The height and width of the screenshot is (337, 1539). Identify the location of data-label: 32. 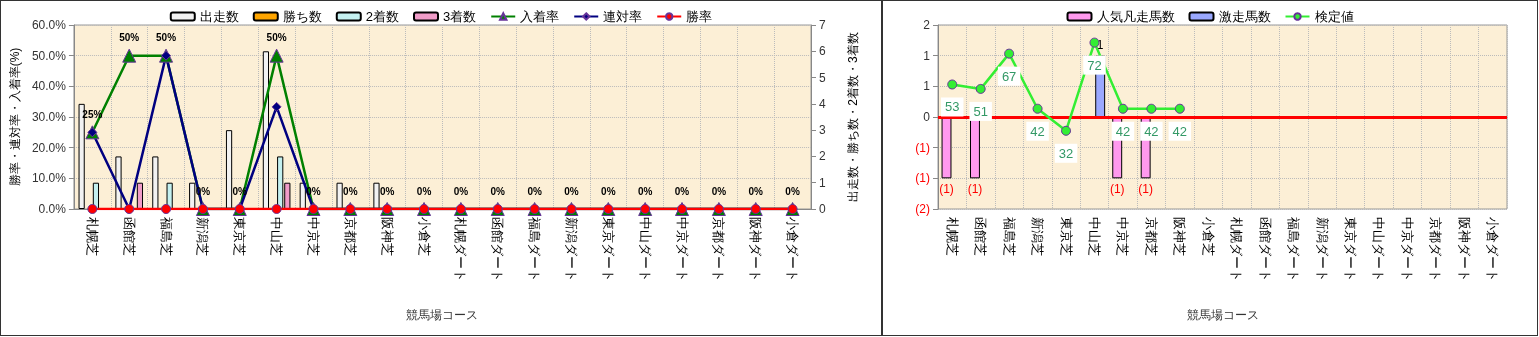
(1066, 153).